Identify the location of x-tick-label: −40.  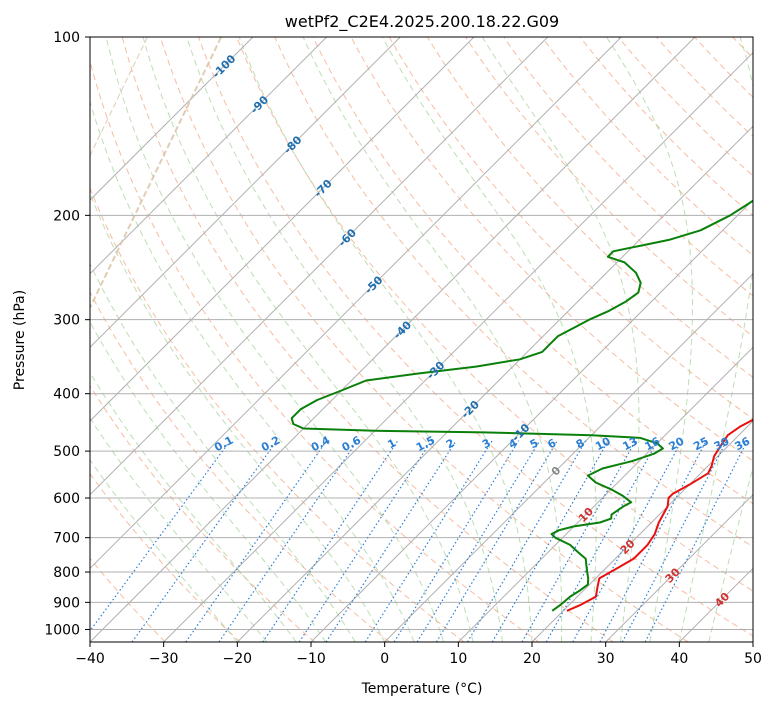
(90, 659).